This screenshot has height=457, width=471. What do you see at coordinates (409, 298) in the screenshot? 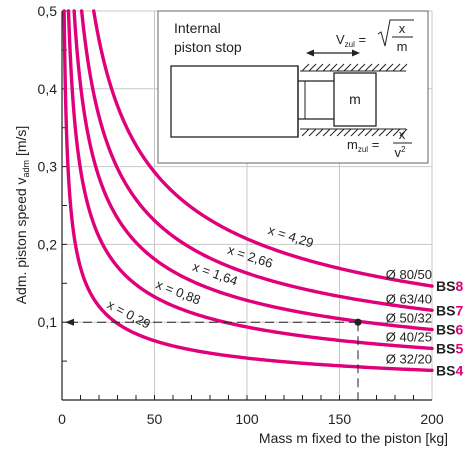
I see `curve-diameter-label: Ø 63/40` at bounding box center [409, 298].